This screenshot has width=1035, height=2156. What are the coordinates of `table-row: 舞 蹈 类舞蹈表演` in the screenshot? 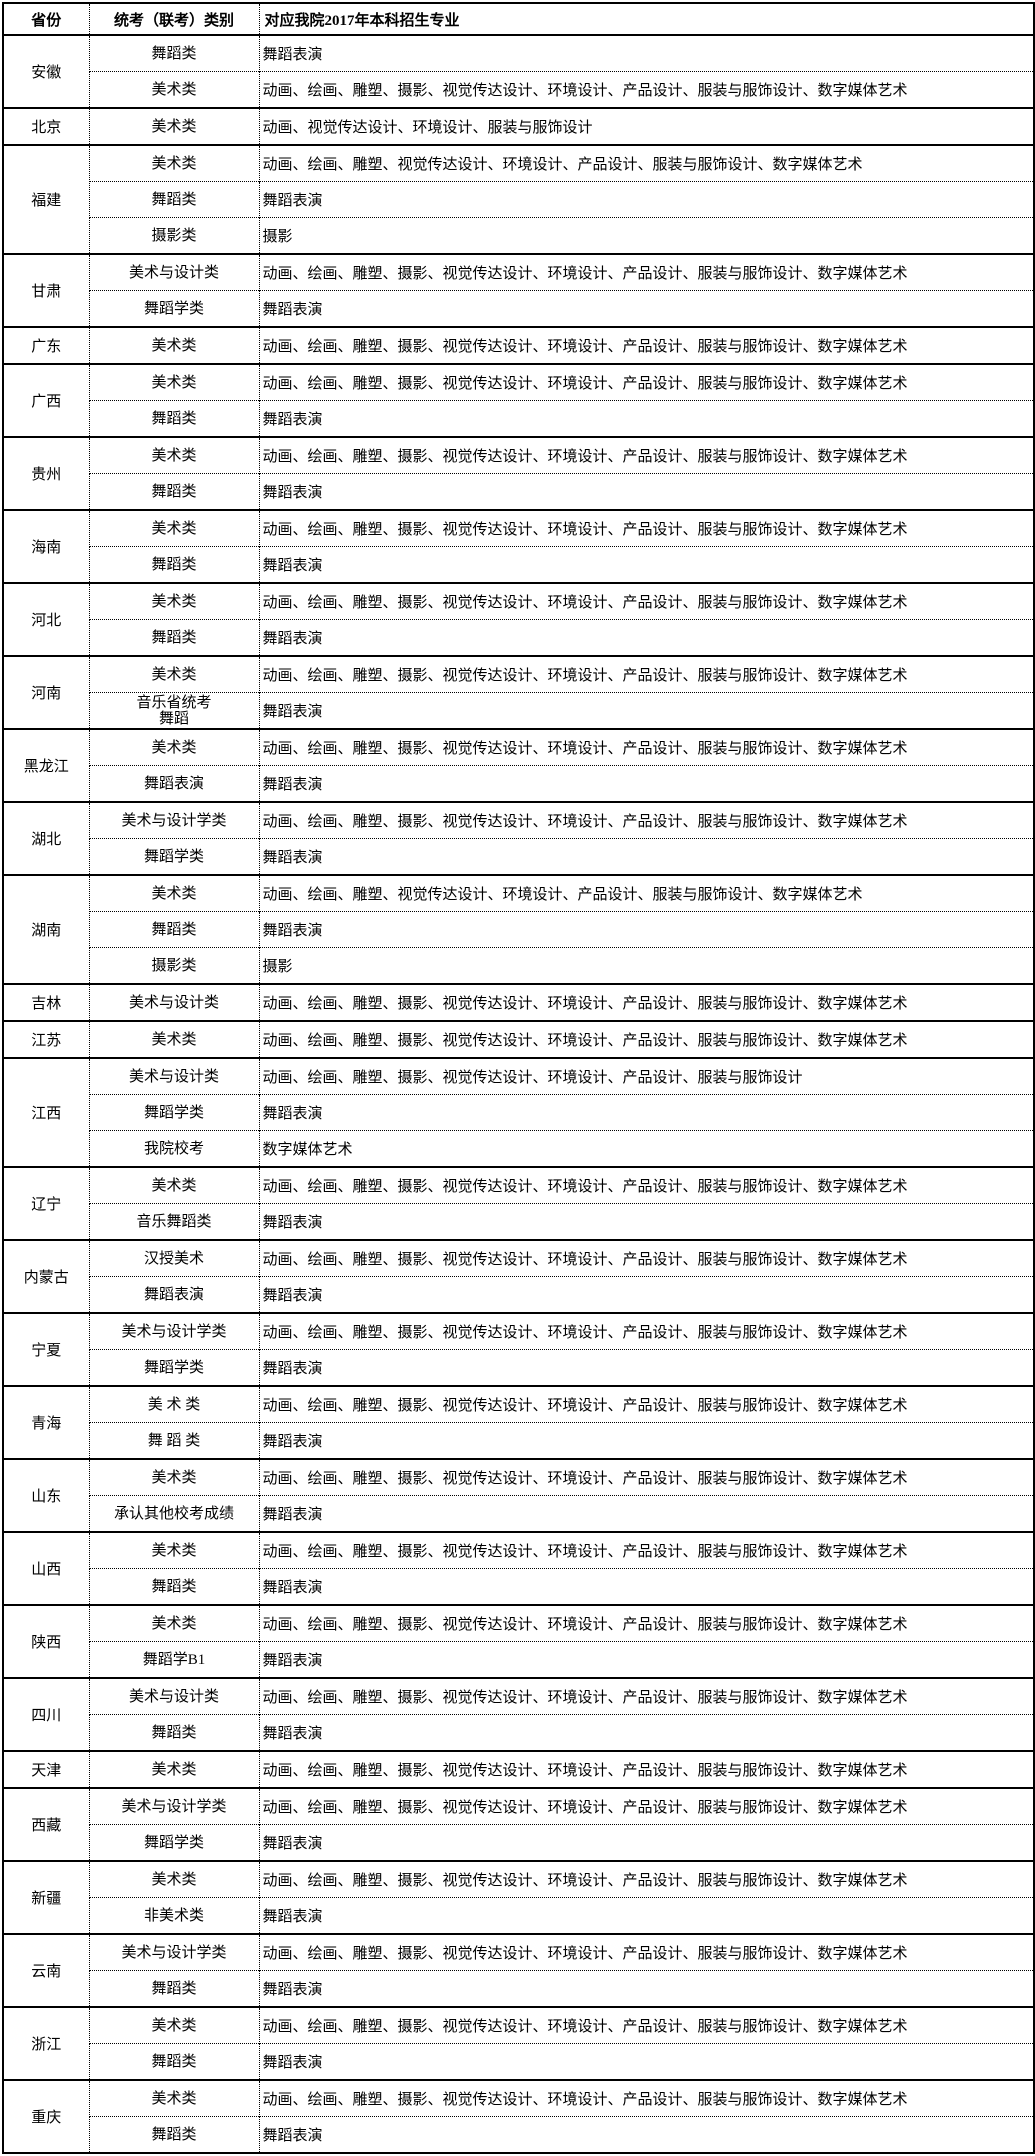 It's located at (518, 1440).